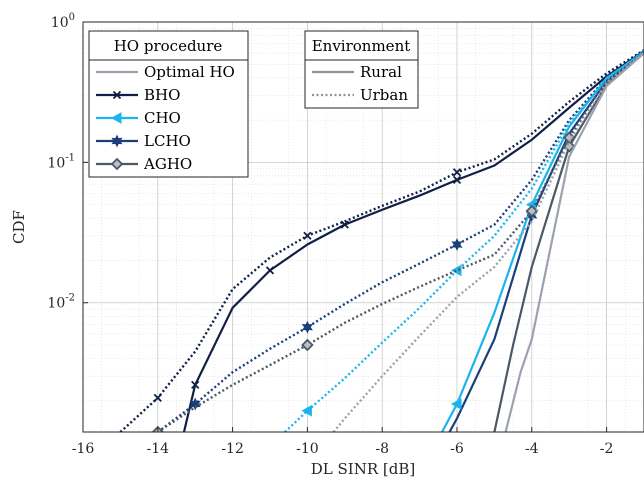  What do you see at coordinates (232, 449) in the screenshot?
I see `x-tick-label: -12` at bounding box center [232, 449].